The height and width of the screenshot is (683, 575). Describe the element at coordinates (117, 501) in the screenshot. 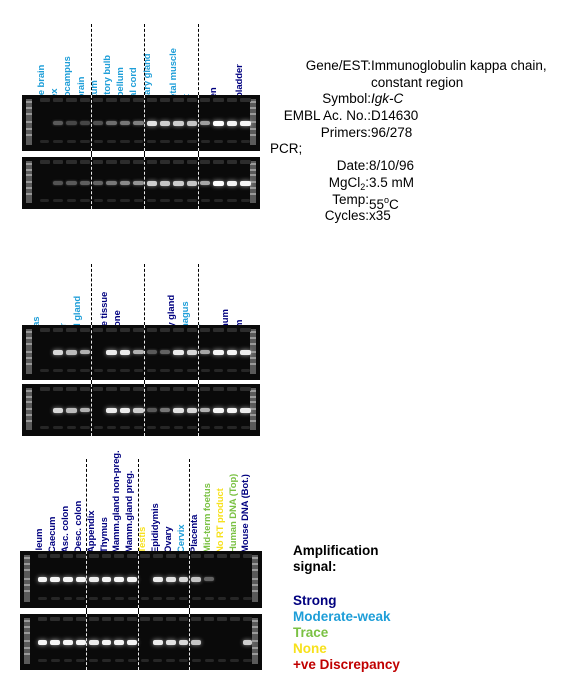

I see `lane-label: Mamm.gland non-preg.` at that location.